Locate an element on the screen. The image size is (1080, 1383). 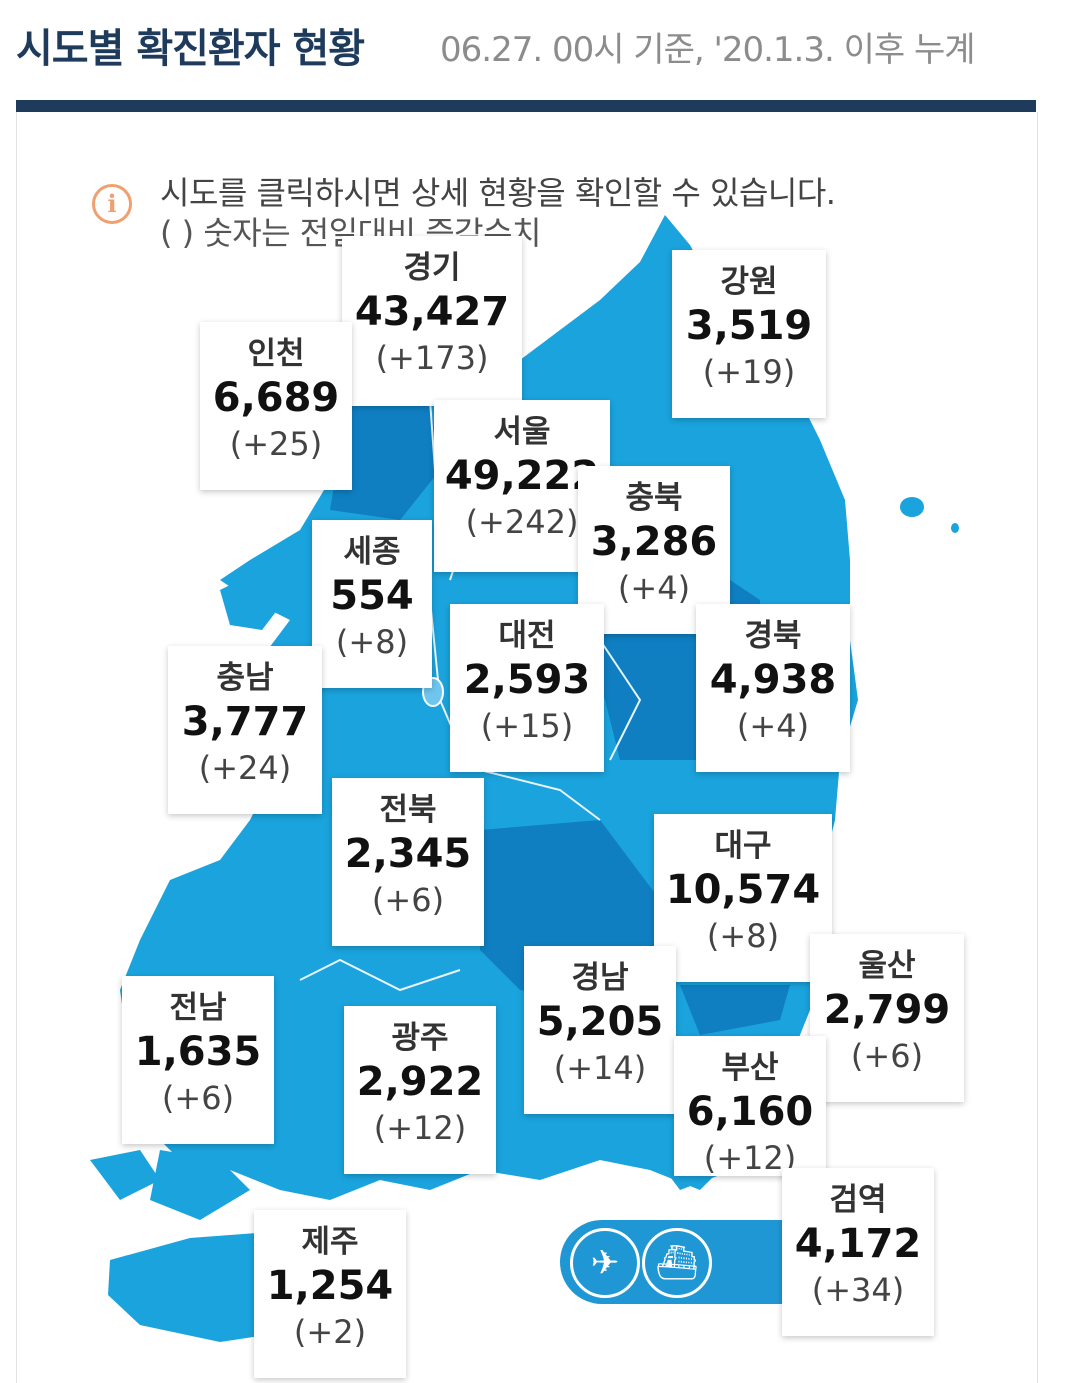
region-name: 대전 is located at coordinates (527, 636).